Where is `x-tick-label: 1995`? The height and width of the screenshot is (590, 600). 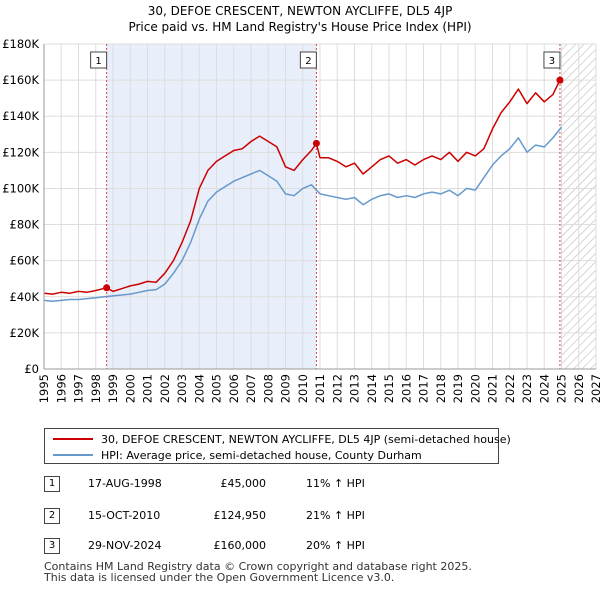
x-tick-label: 1995 is located at coordinates (44, 388).